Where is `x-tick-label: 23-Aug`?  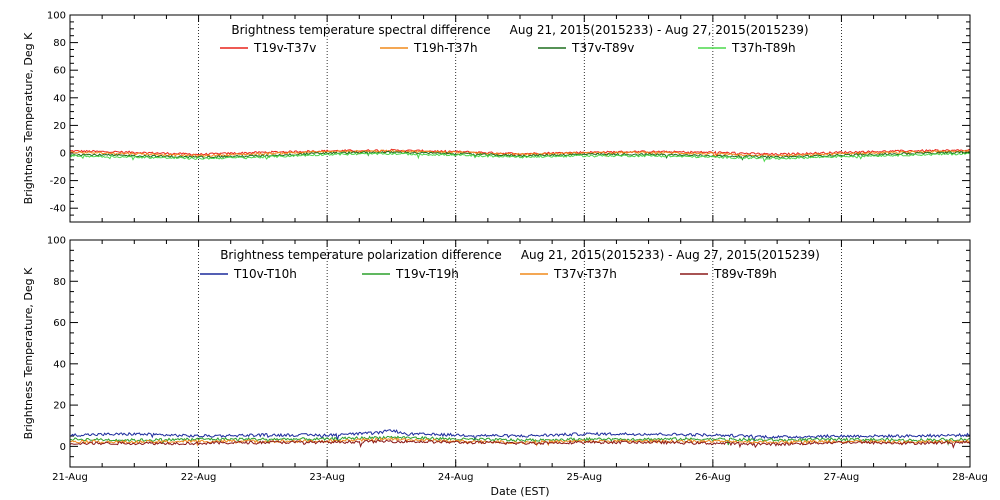
x-tick-label: 23-Aug is located at coordinates (327, 477).